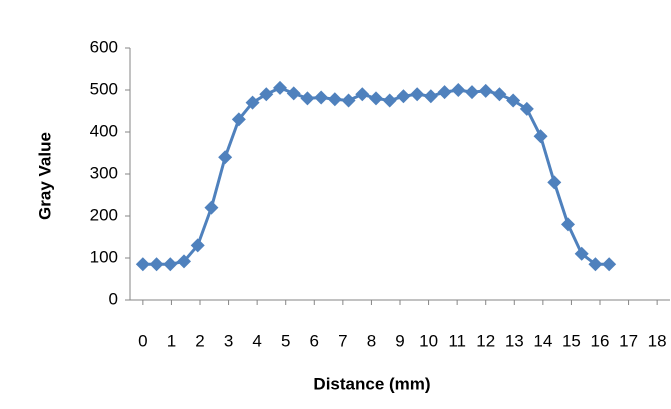 Image resolution: width=671 pixels, height=409 pixels. Describe the element at coordinates (113, 298) in the screenshot. I see `y-tick-label: 0` at that location.